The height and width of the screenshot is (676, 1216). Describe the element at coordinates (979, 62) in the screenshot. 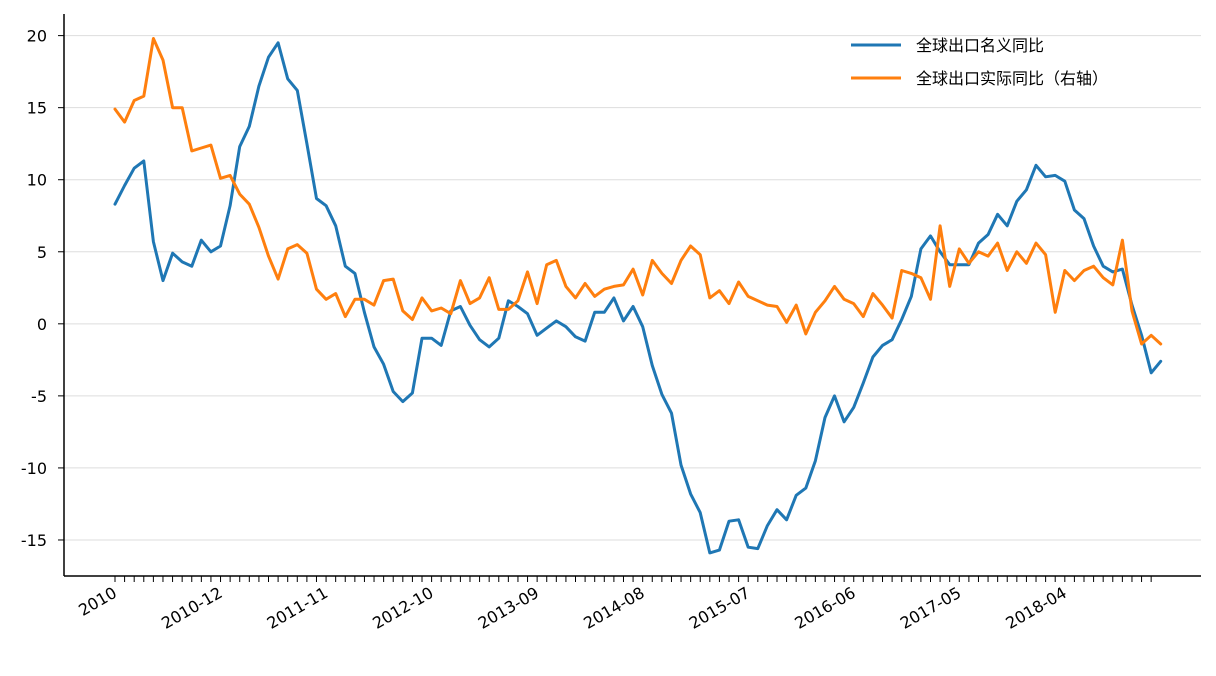

I see `legend: 全球出口名义同比 全球出口实际同比（右轴）` at that location.